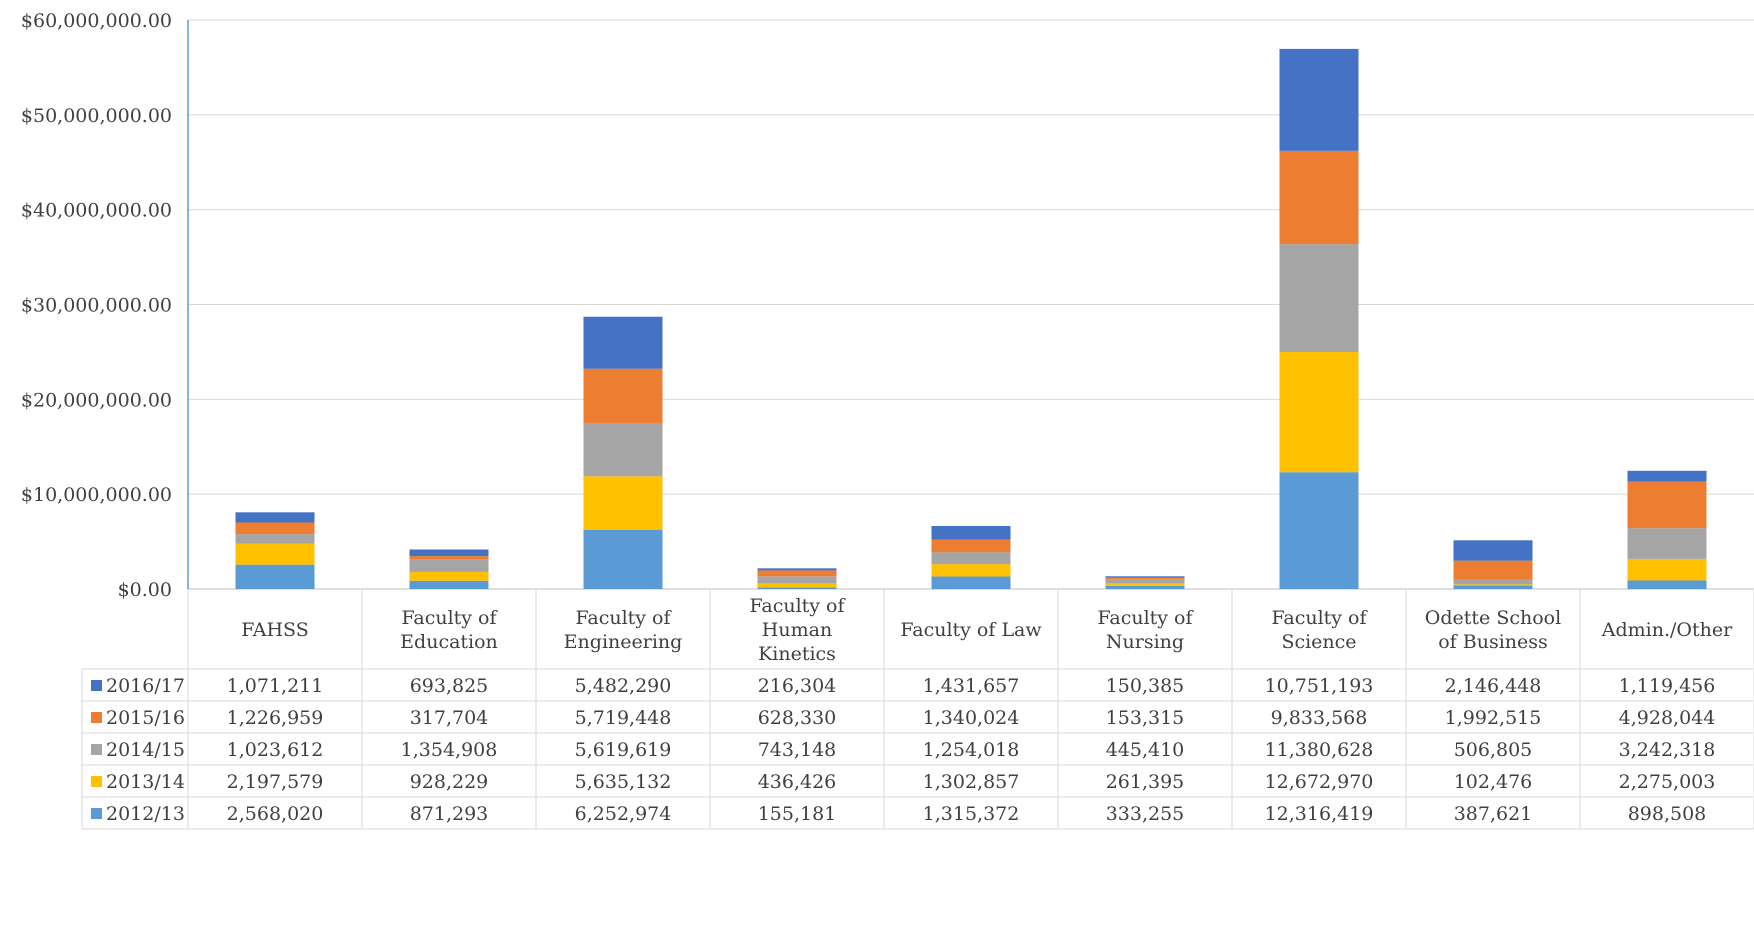 The width and height of the screenshot is (1754, 927). I want to click on table-cell-value: 153,315, so click(1145, 718).